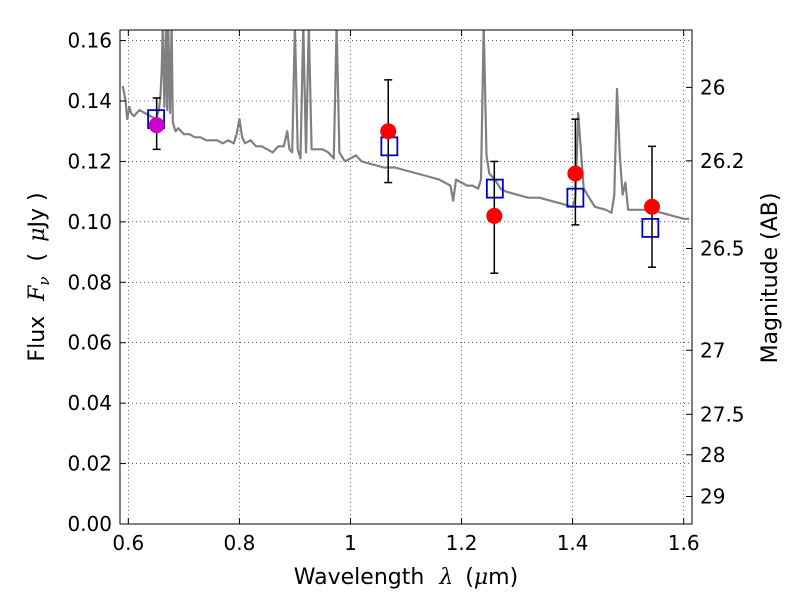 Image resolution: width=800 pixels, height=600 pixels. Describe the element at coordinates (712, 455) in the screenshot. I see `y2-tick-label: 28` at that location.